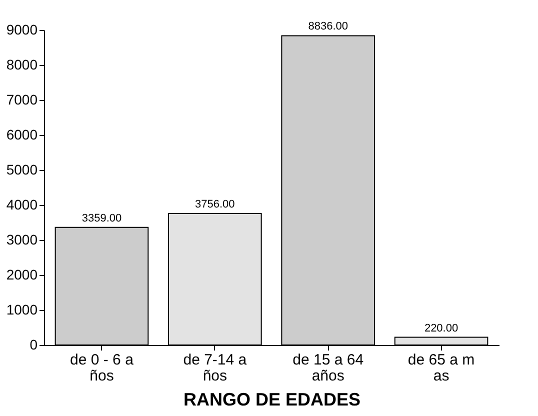  I want to click on data-label: 220.00, so click(441, 328).